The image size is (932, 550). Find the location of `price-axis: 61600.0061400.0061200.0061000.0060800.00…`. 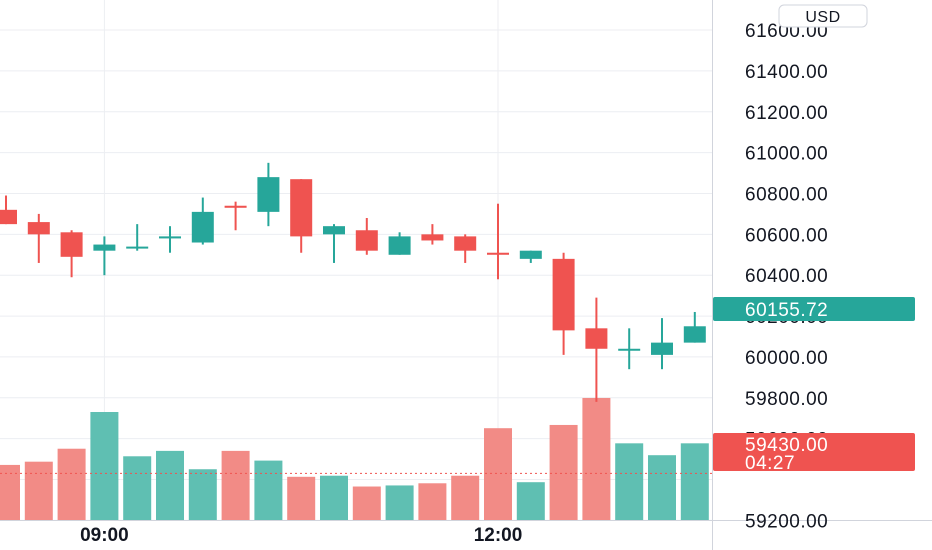

price-axis: 61600.0061400.0061200.0061000.0060800.00… is located at coordinates (786, 276).